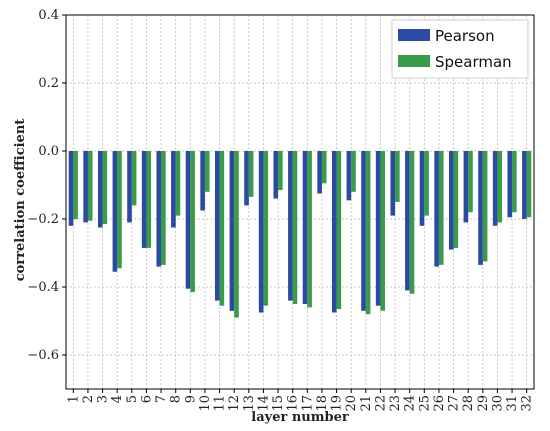 The height and width of the screenshot is (431, 550). What do you see at coordinates (454, 403) in the screenshot?
I see `x-tick-label: 27` at bounding box center [454, 403].